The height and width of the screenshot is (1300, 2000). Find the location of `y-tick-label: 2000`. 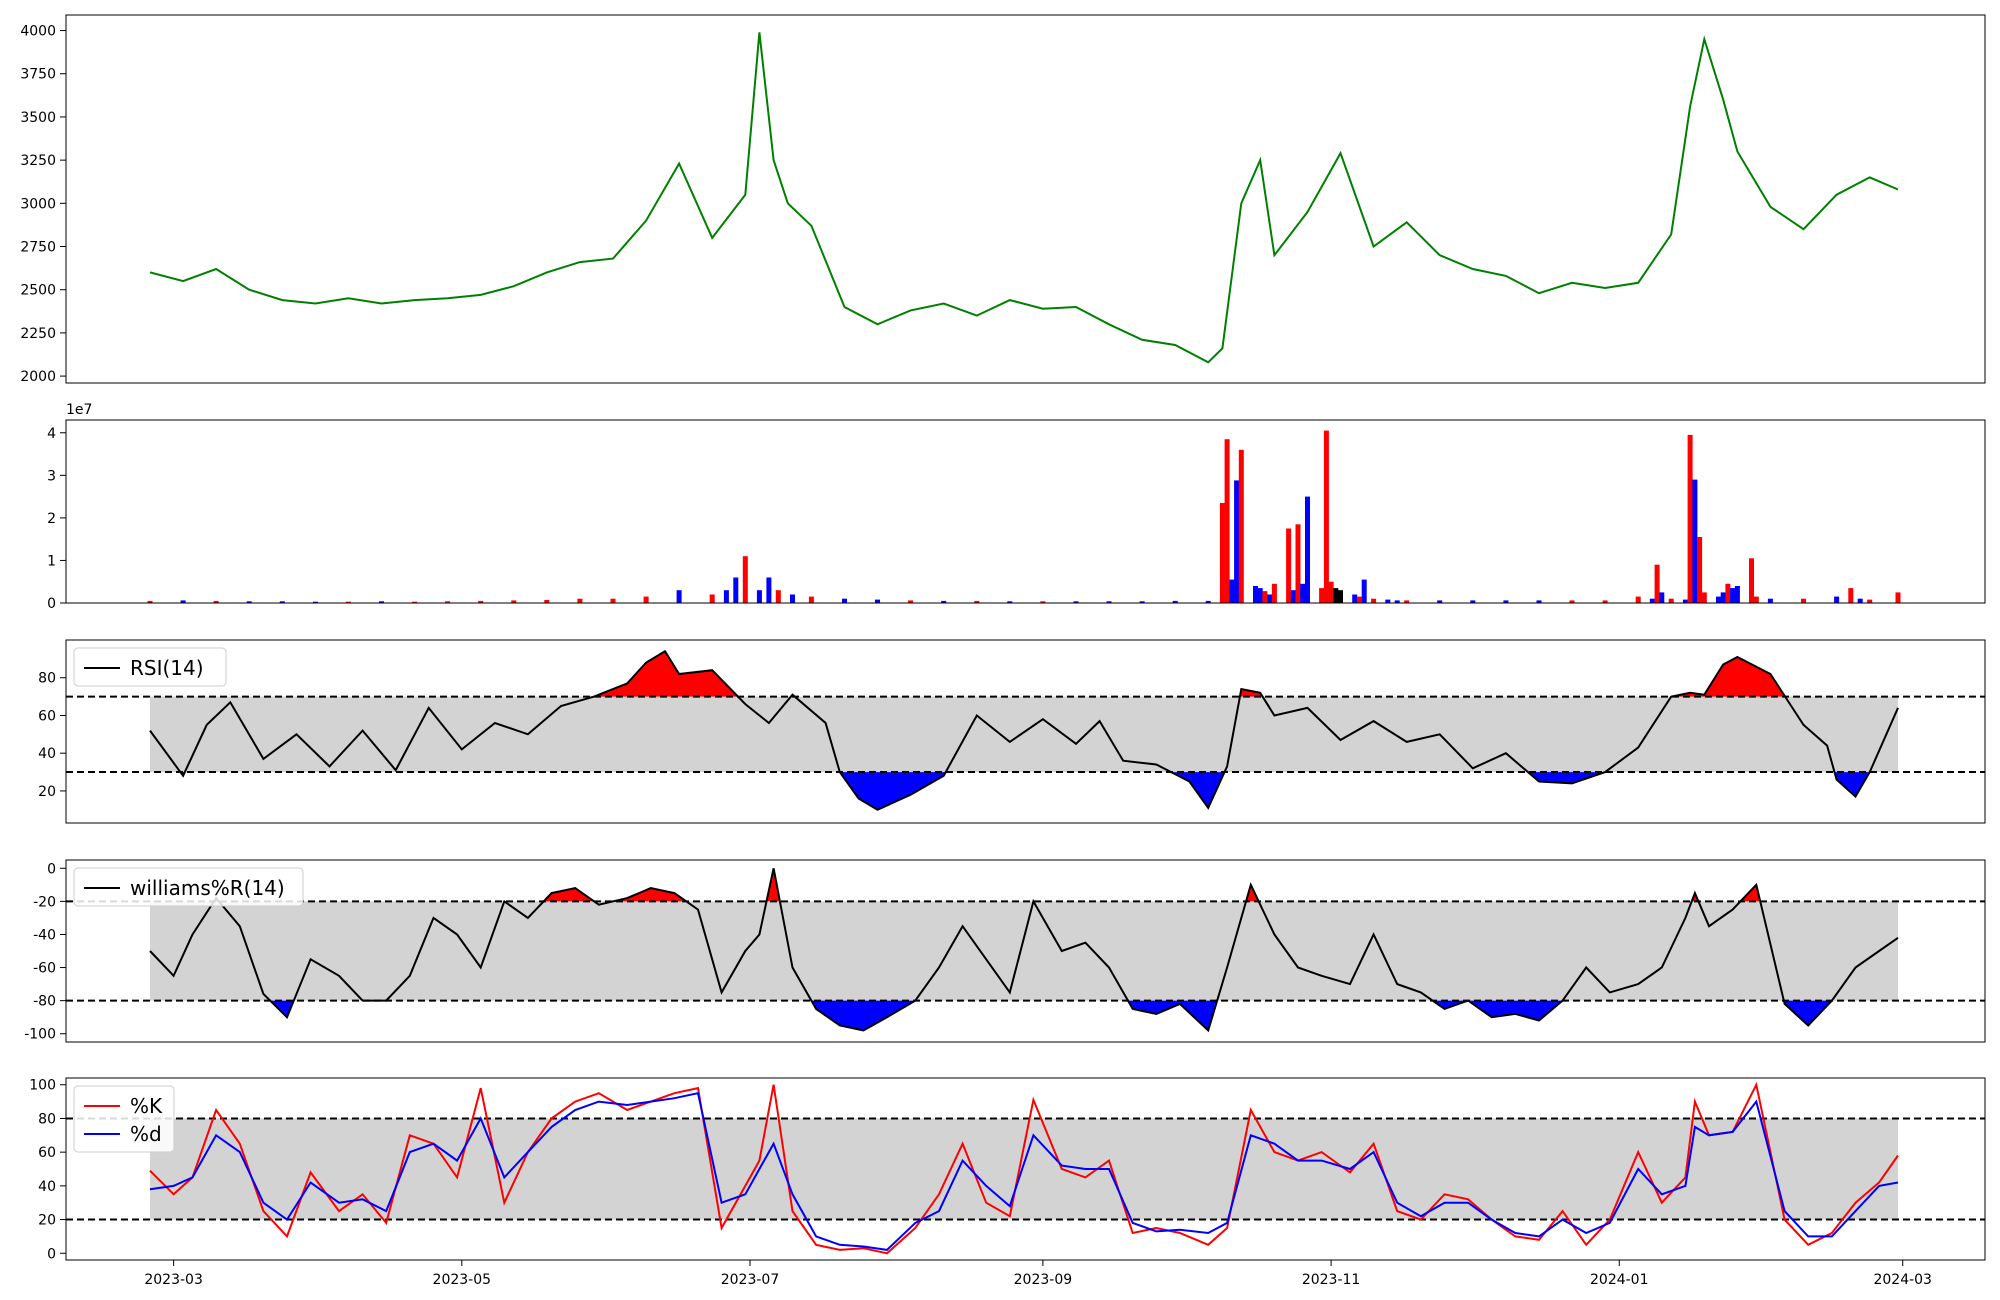

y-tick-label: 2000 is located at coordinates (38, 377).